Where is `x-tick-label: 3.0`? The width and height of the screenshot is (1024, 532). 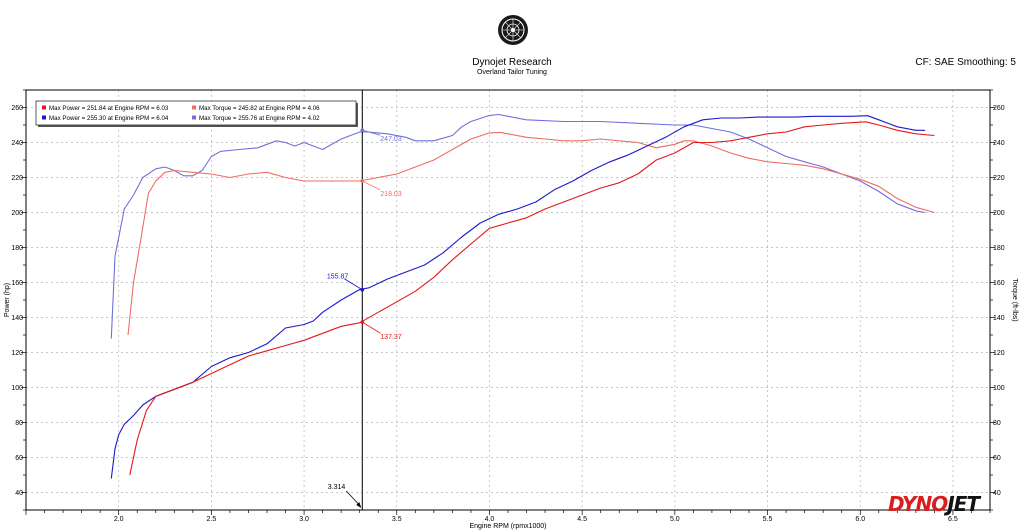 x-tick-label: 3.0 is located at coordinates (304, 519).